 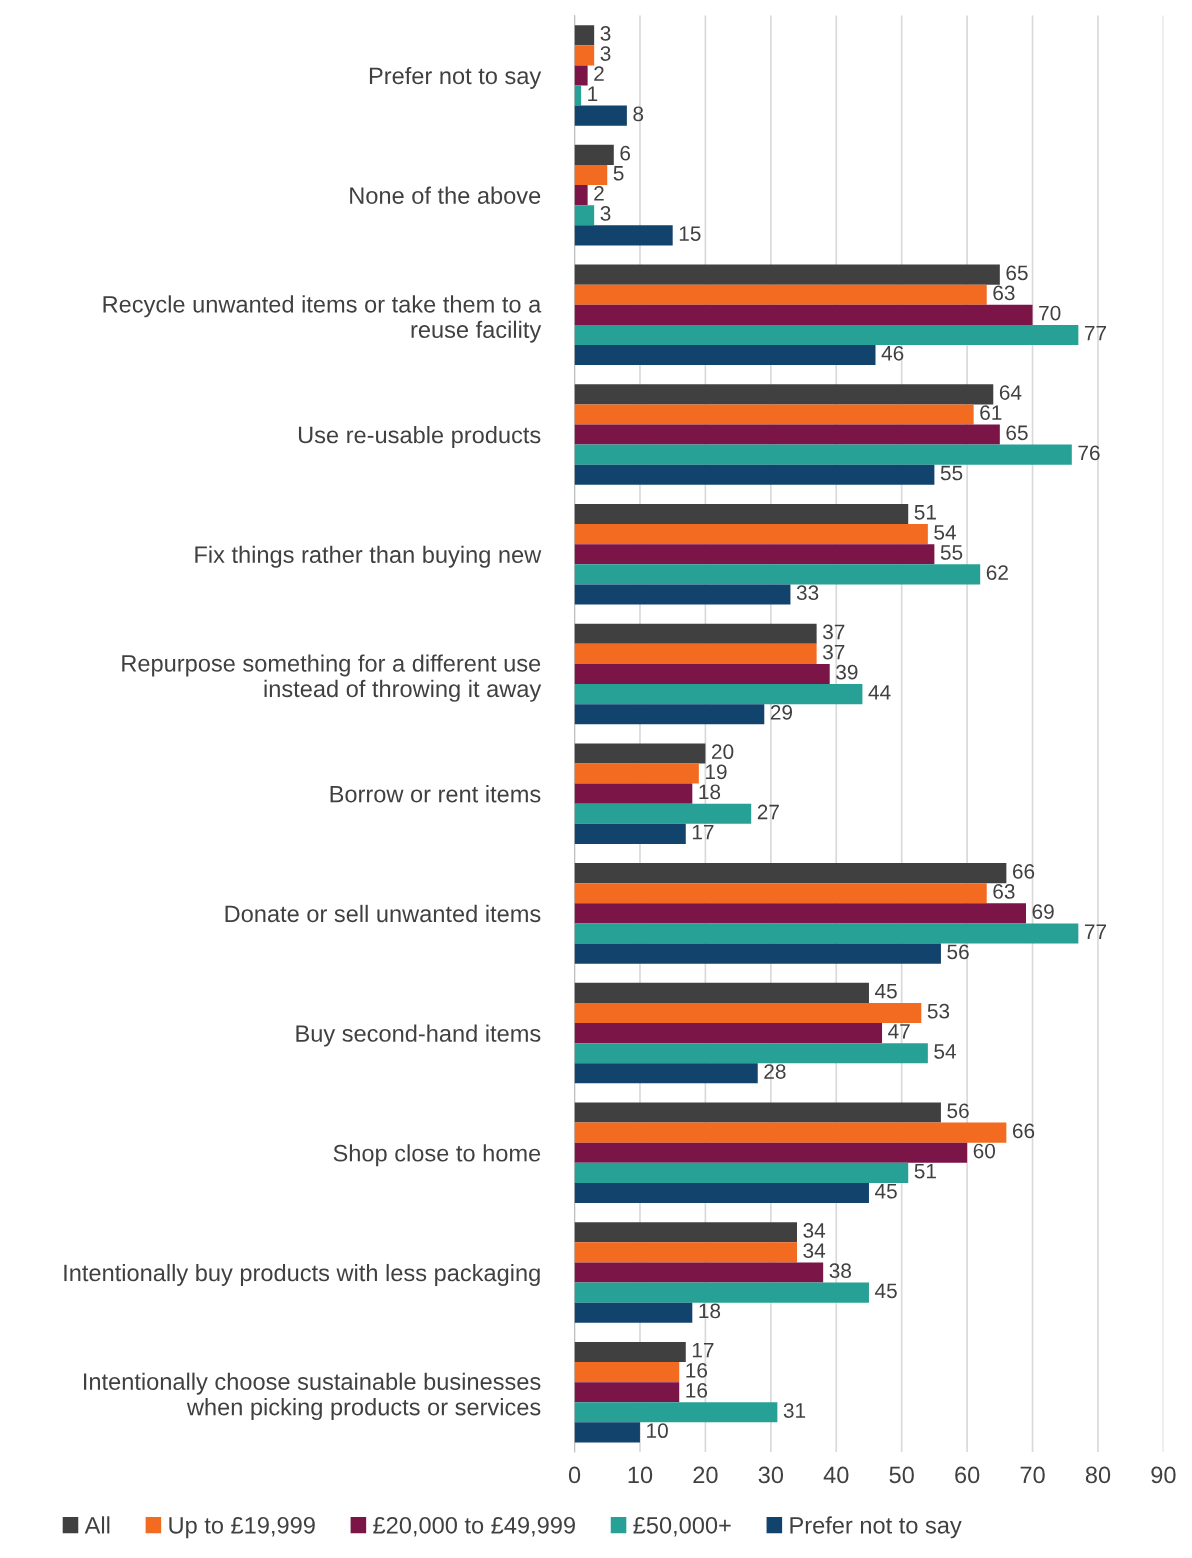 What do you see at coordinates (574, 1475) in the screenshot?
I see `x-tick-label: 0` at bounding box center [574, 1475].